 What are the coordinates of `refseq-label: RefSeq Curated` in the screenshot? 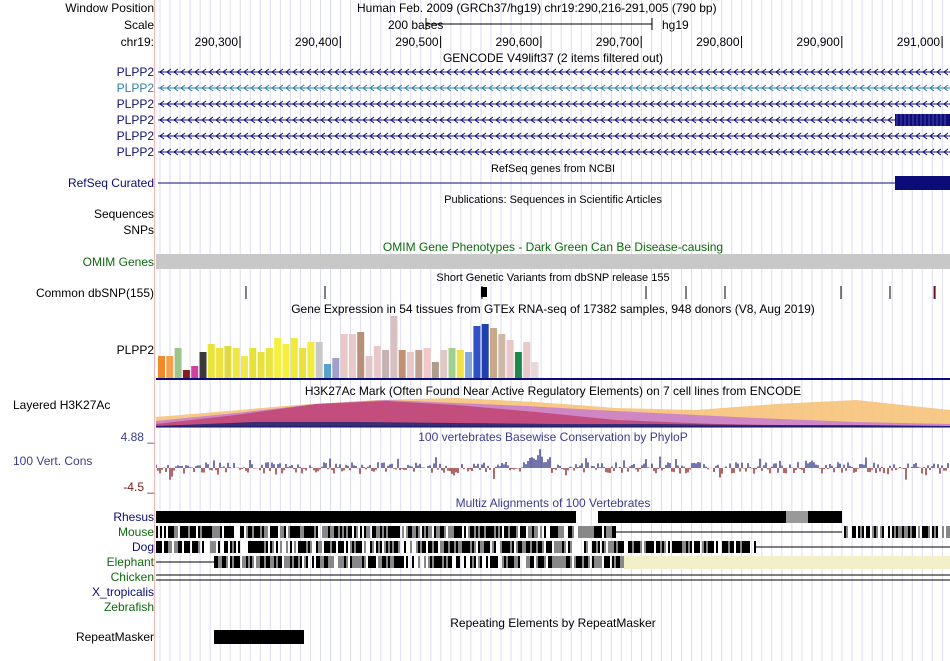 It's located at (110, 183).